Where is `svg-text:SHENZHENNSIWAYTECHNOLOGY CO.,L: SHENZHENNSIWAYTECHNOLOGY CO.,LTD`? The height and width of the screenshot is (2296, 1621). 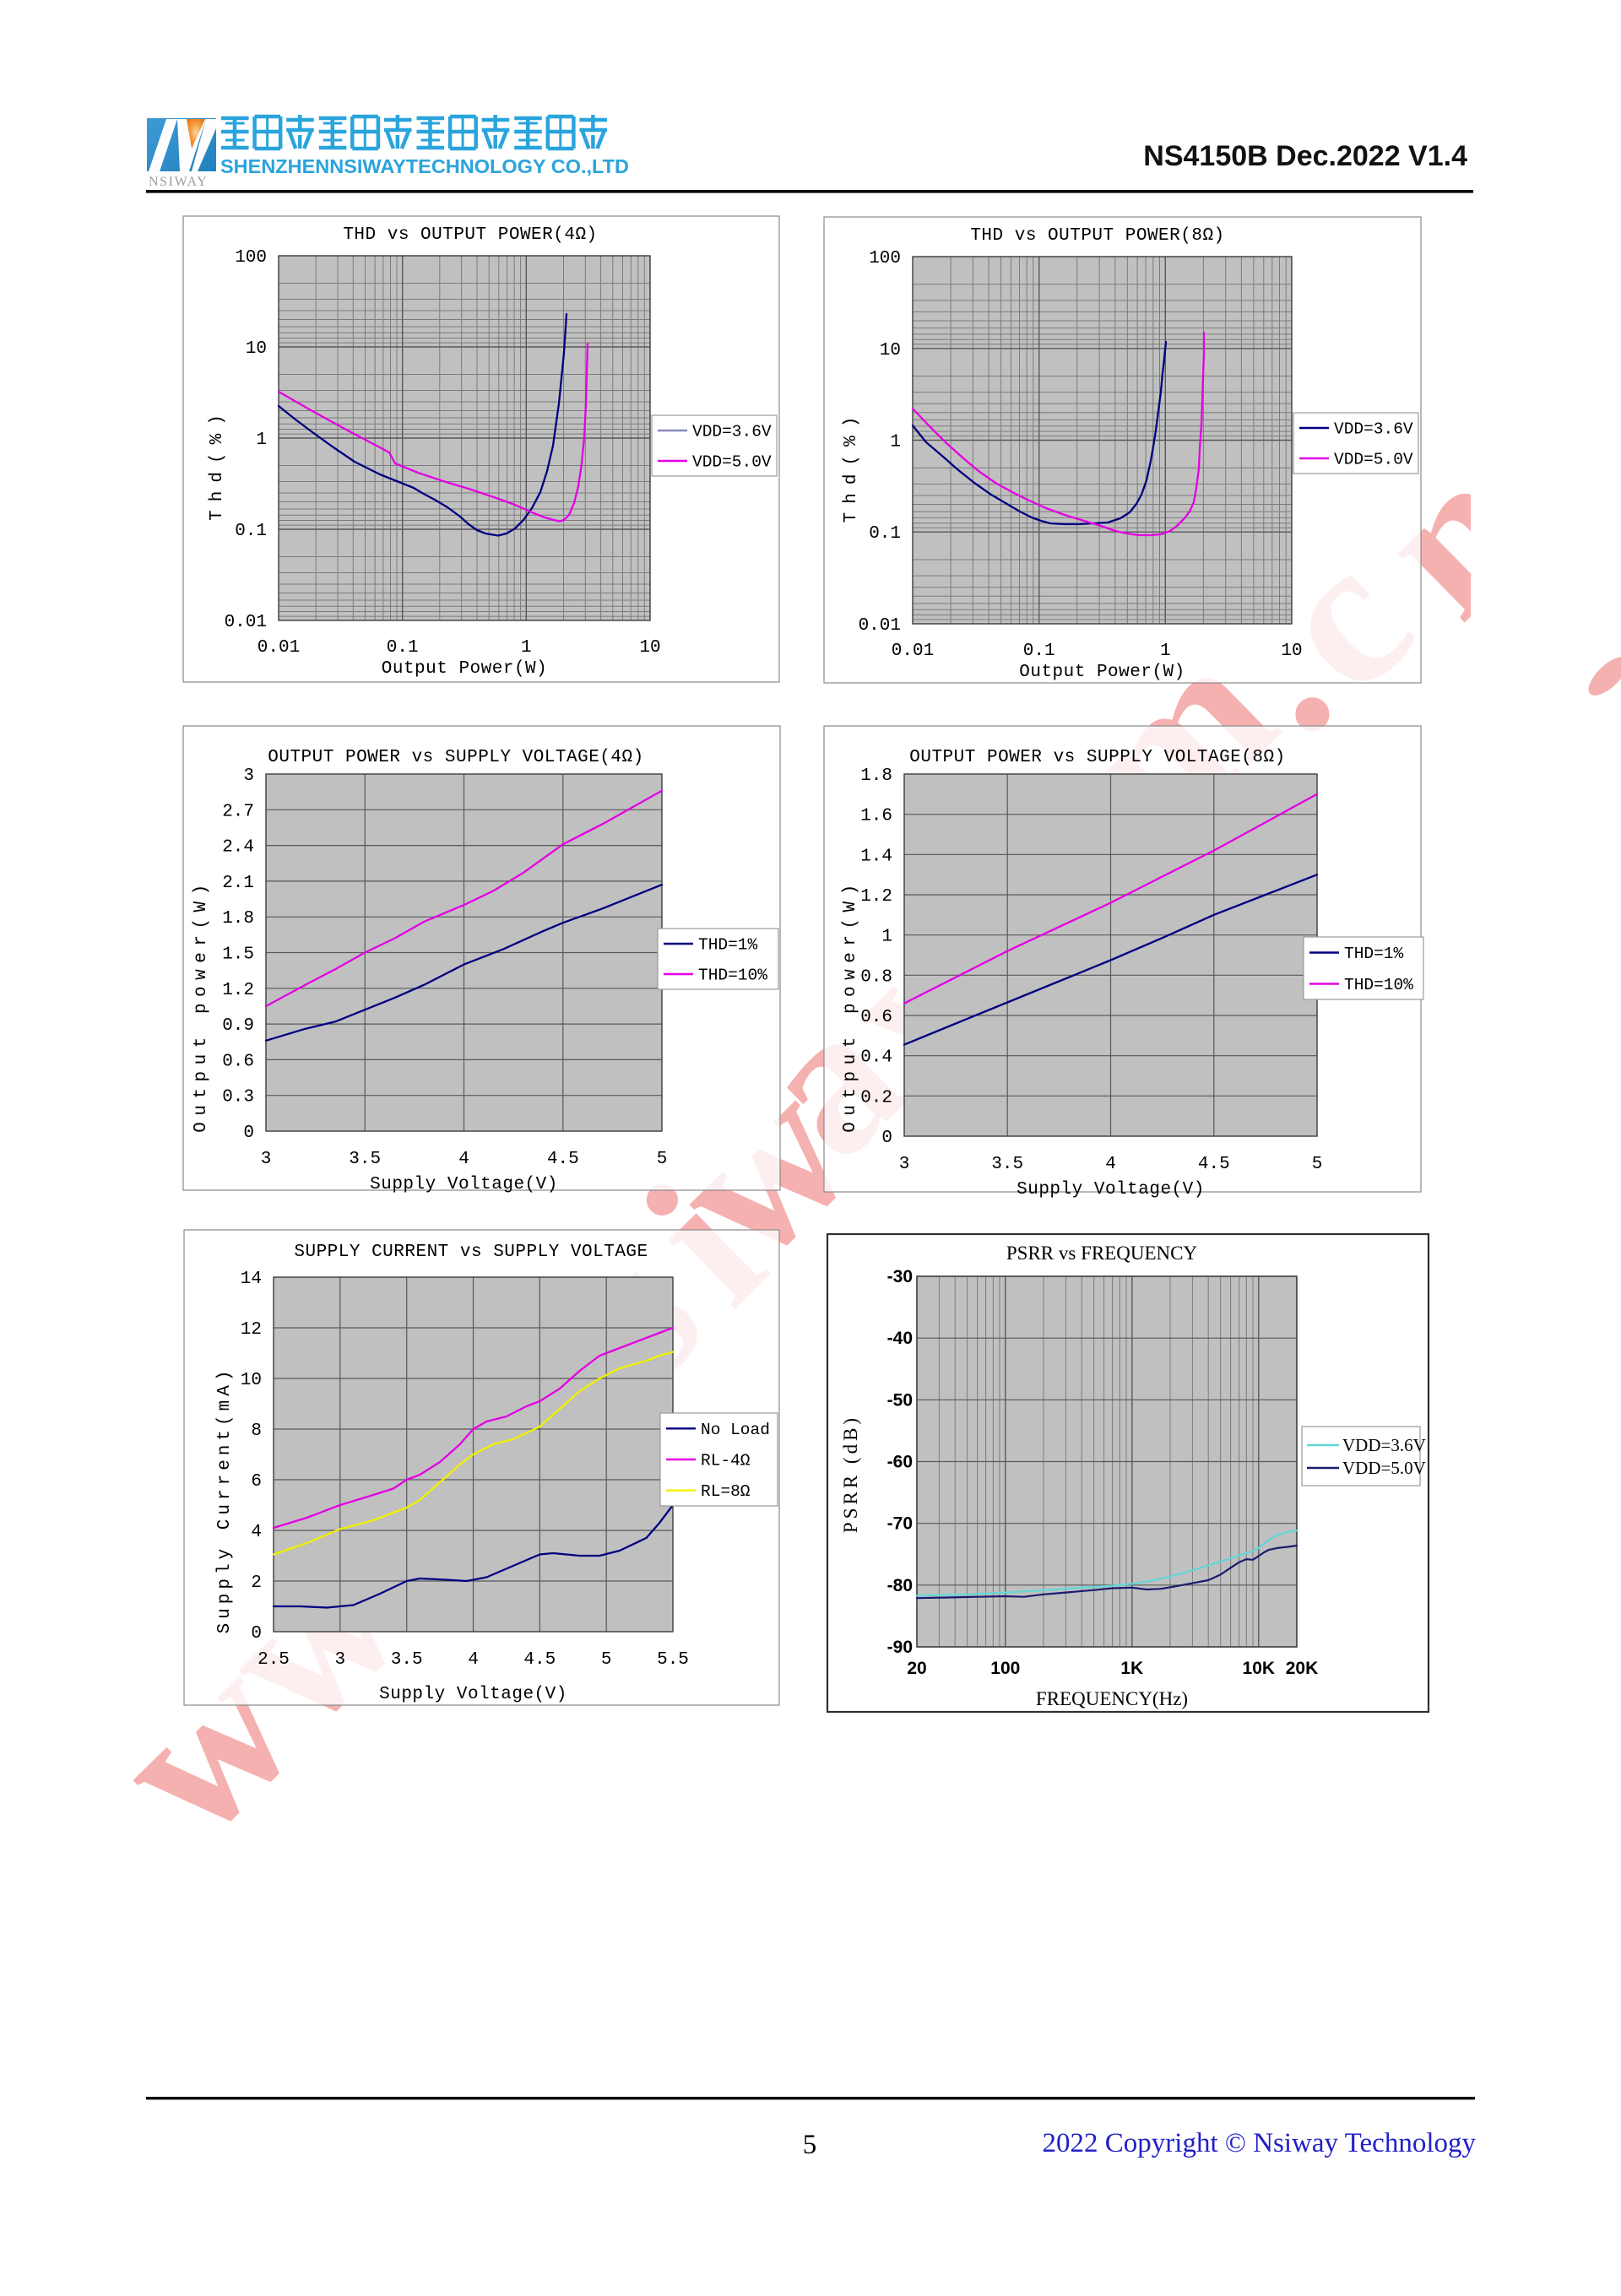
svg-text:SHENZHENNSIWAYTECHNOLOGY CO.,L: SHENZHENNSIWAYTECHNOLOGY CO.,LTD is located at coordinates (424, 166).